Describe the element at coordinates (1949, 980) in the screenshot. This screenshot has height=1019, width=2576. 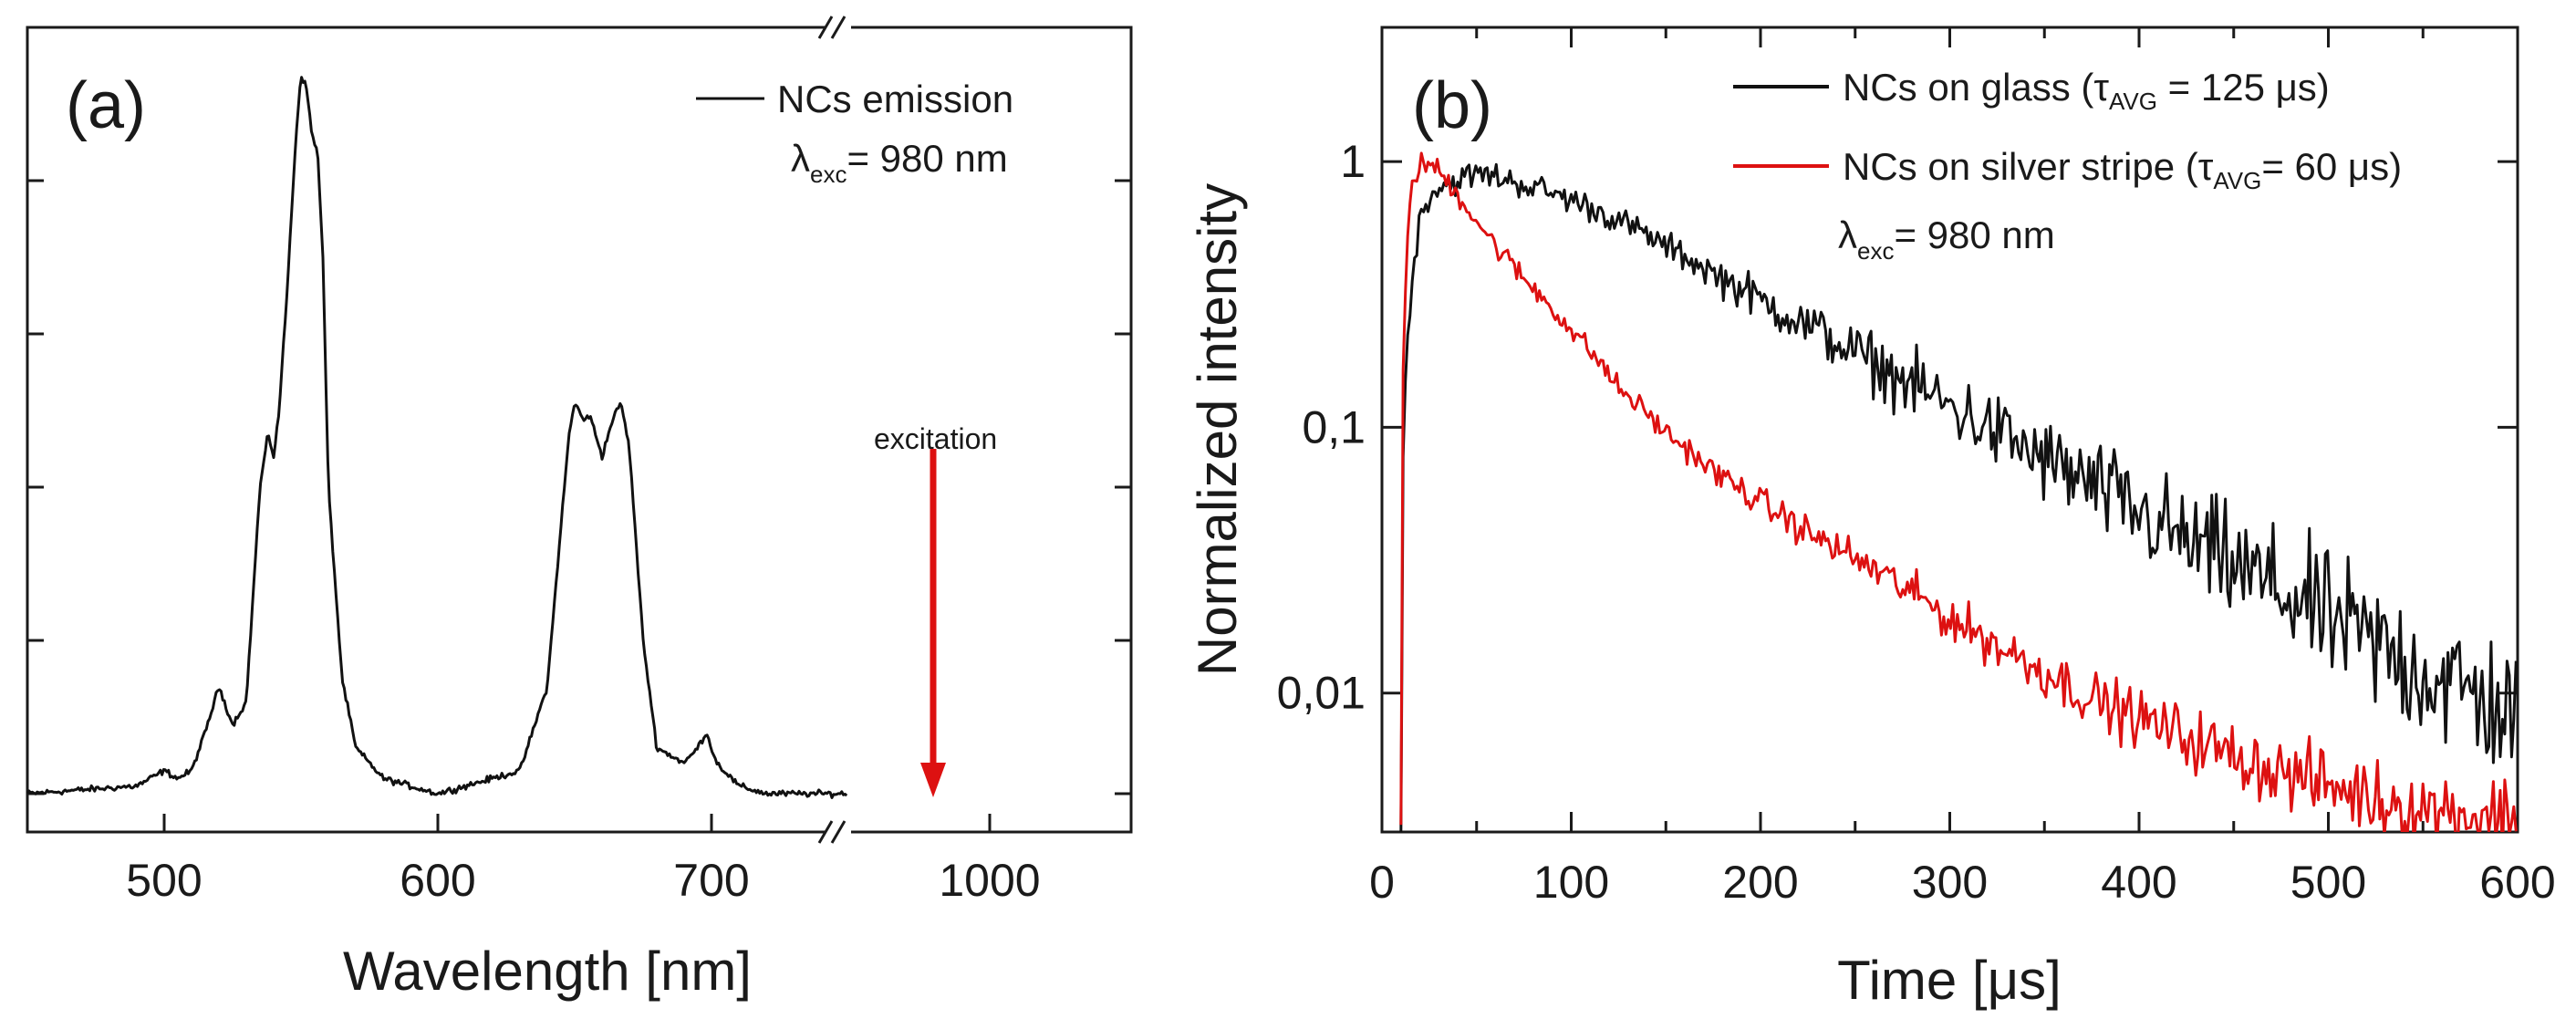
I see `panel-b-x-axis-title: Time [μs]` at that location.